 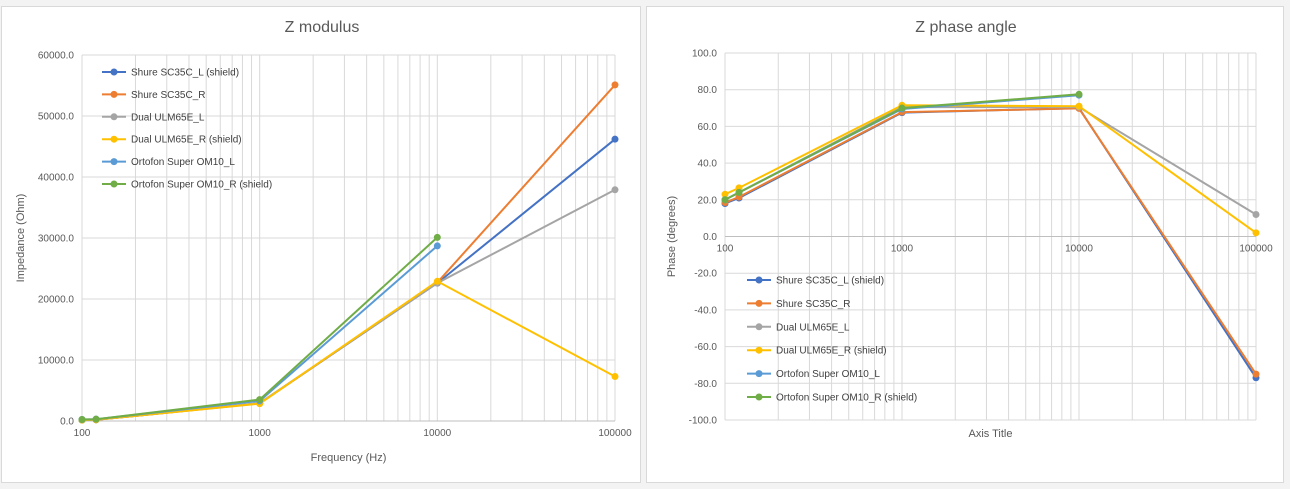 What do you see at coordinates (708, 200) in the screenshot?
I see `y-tick-label: 20.0` at bounding box center [708, 200].